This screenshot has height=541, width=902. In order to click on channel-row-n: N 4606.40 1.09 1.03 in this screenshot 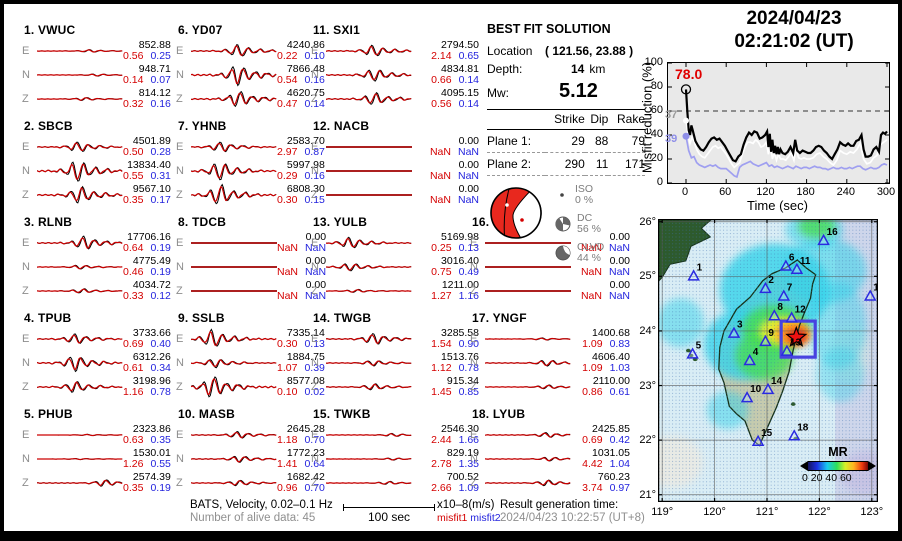, I will do `click(550, 363)`.